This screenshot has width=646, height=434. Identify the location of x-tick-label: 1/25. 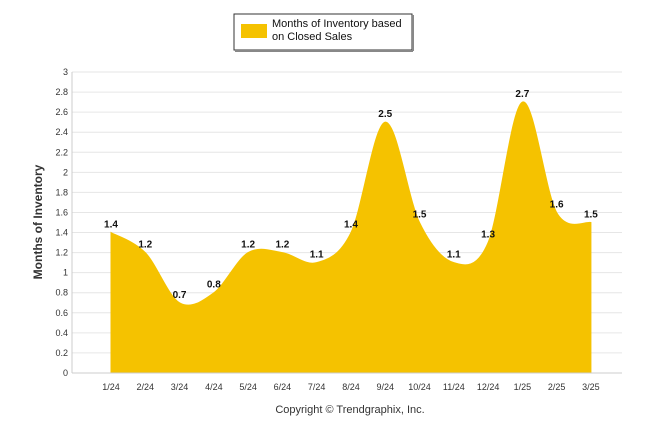
(523, 387).